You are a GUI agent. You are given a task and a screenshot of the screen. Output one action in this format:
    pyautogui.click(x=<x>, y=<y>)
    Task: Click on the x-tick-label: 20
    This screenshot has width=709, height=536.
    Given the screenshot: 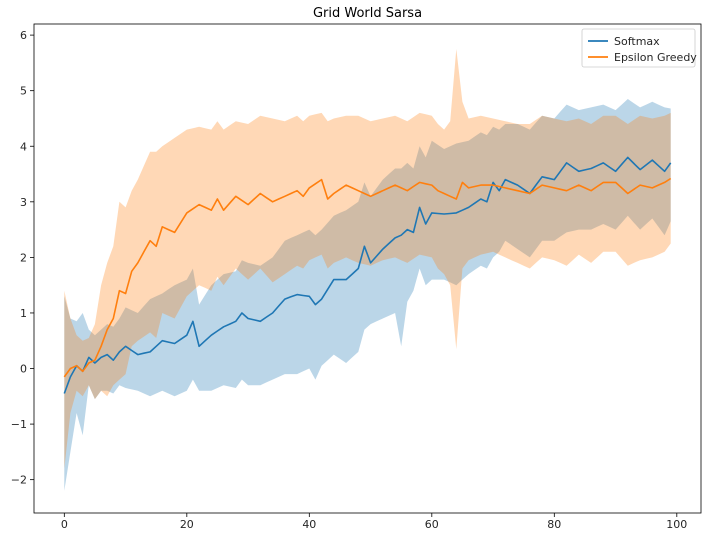 What is the action you would take?
    pyautogui.click(x=187, y=524)
    